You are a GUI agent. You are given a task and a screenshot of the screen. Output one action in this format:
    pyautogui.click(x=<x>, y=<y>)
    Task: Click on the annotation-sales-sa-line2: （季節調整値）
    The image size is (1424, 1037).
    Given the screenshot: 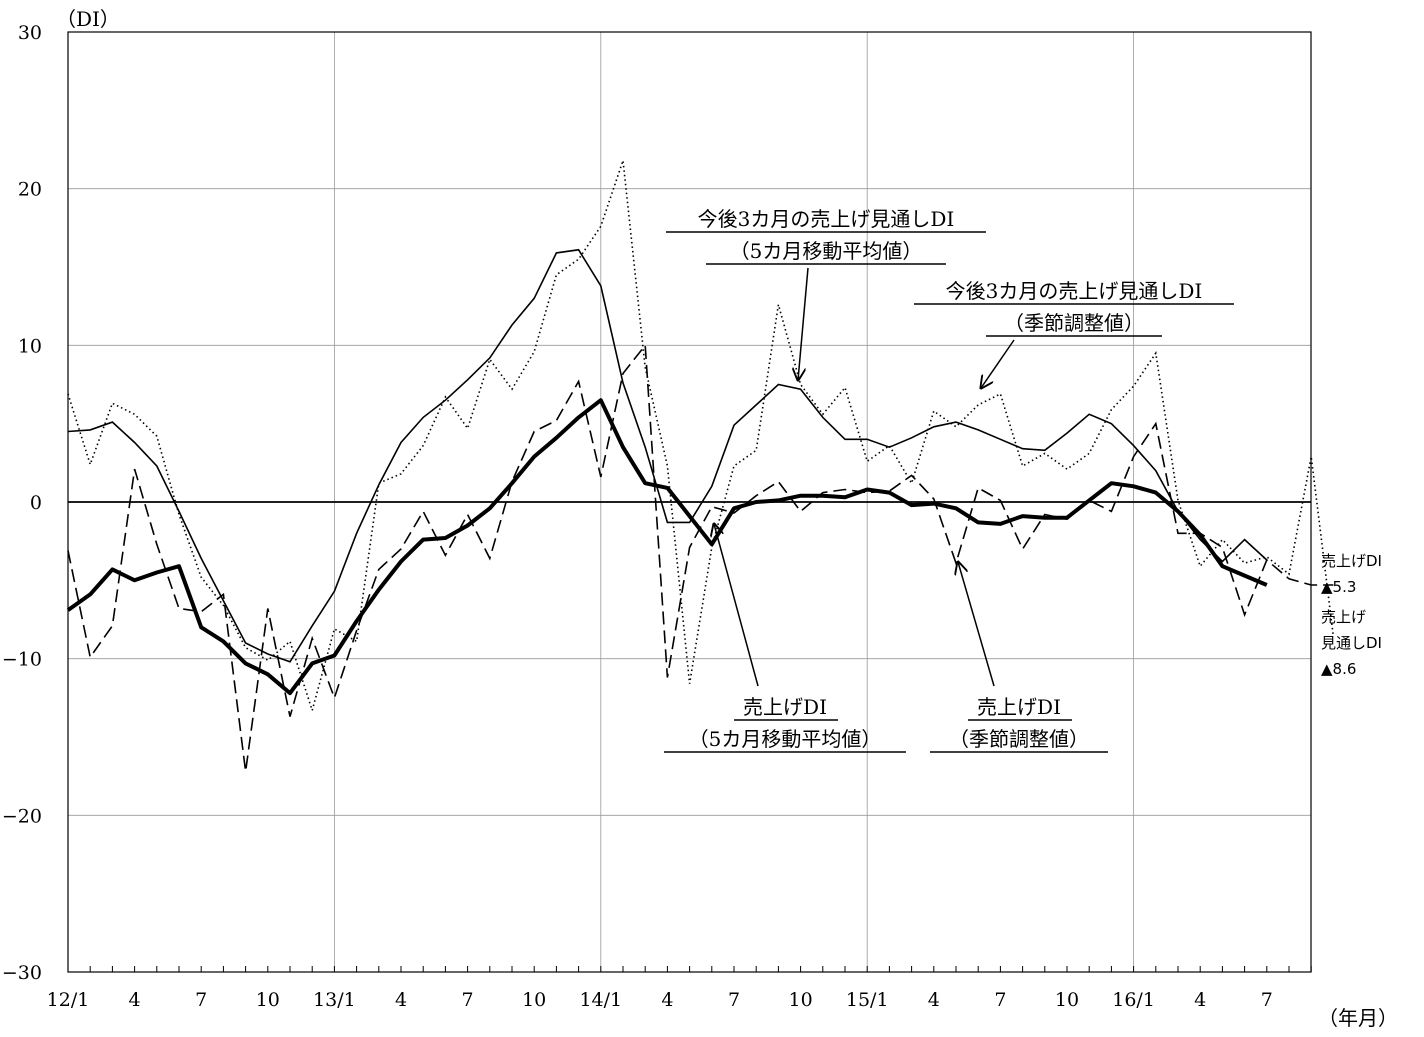 What is the action you would take?
    pyautogui.click(x=1019, y=739)
    